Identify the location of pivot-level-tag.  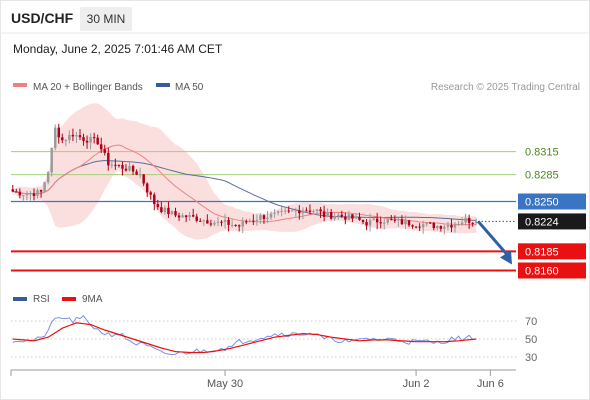
(552, 201).